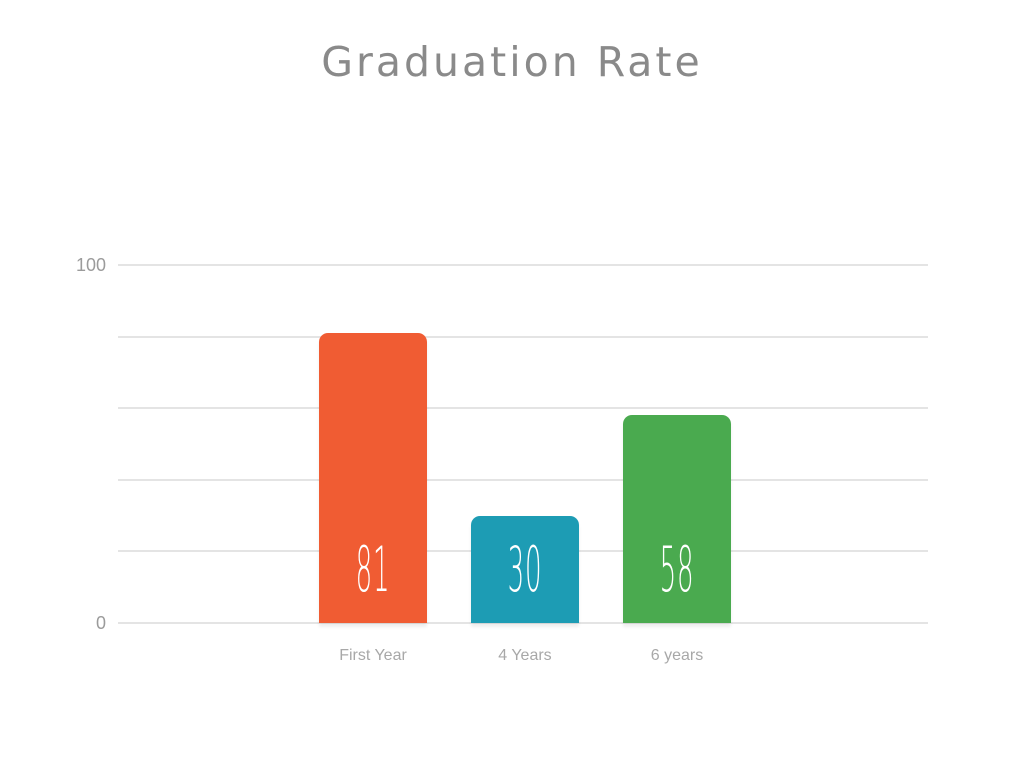  I want to click on bar-4-years: 30, so click(525, 569).